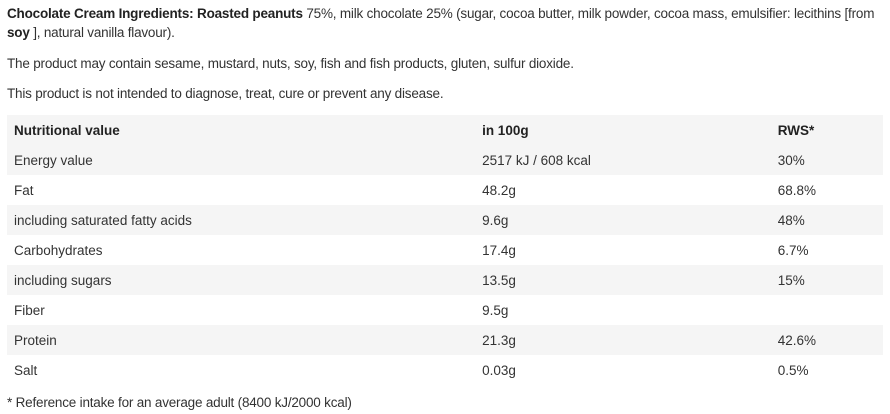  Describe the element at coordinates (445, 370) in the screenshot. I see `table-row: Salt 0.03g 0.5%` at that location.